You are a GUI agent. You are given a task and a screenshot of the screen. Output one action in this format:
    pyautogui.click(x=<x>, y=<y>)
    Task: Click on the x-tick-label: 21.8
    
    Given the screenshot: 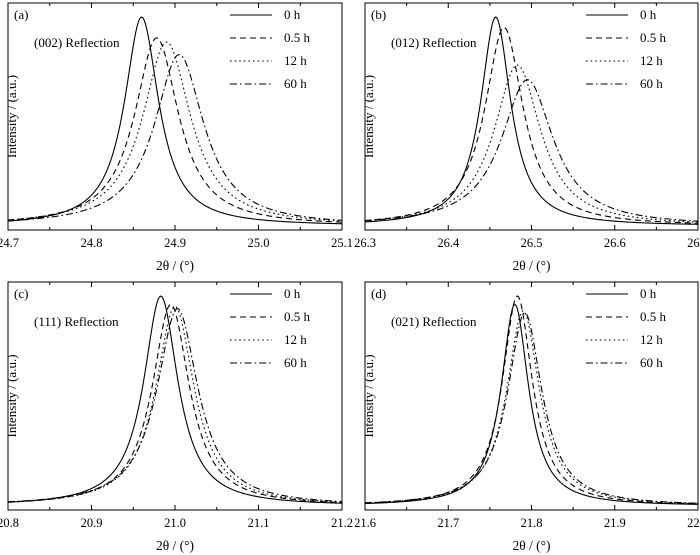 What is the action you would take?
    pyautogui.click(x=532, y=523)
    